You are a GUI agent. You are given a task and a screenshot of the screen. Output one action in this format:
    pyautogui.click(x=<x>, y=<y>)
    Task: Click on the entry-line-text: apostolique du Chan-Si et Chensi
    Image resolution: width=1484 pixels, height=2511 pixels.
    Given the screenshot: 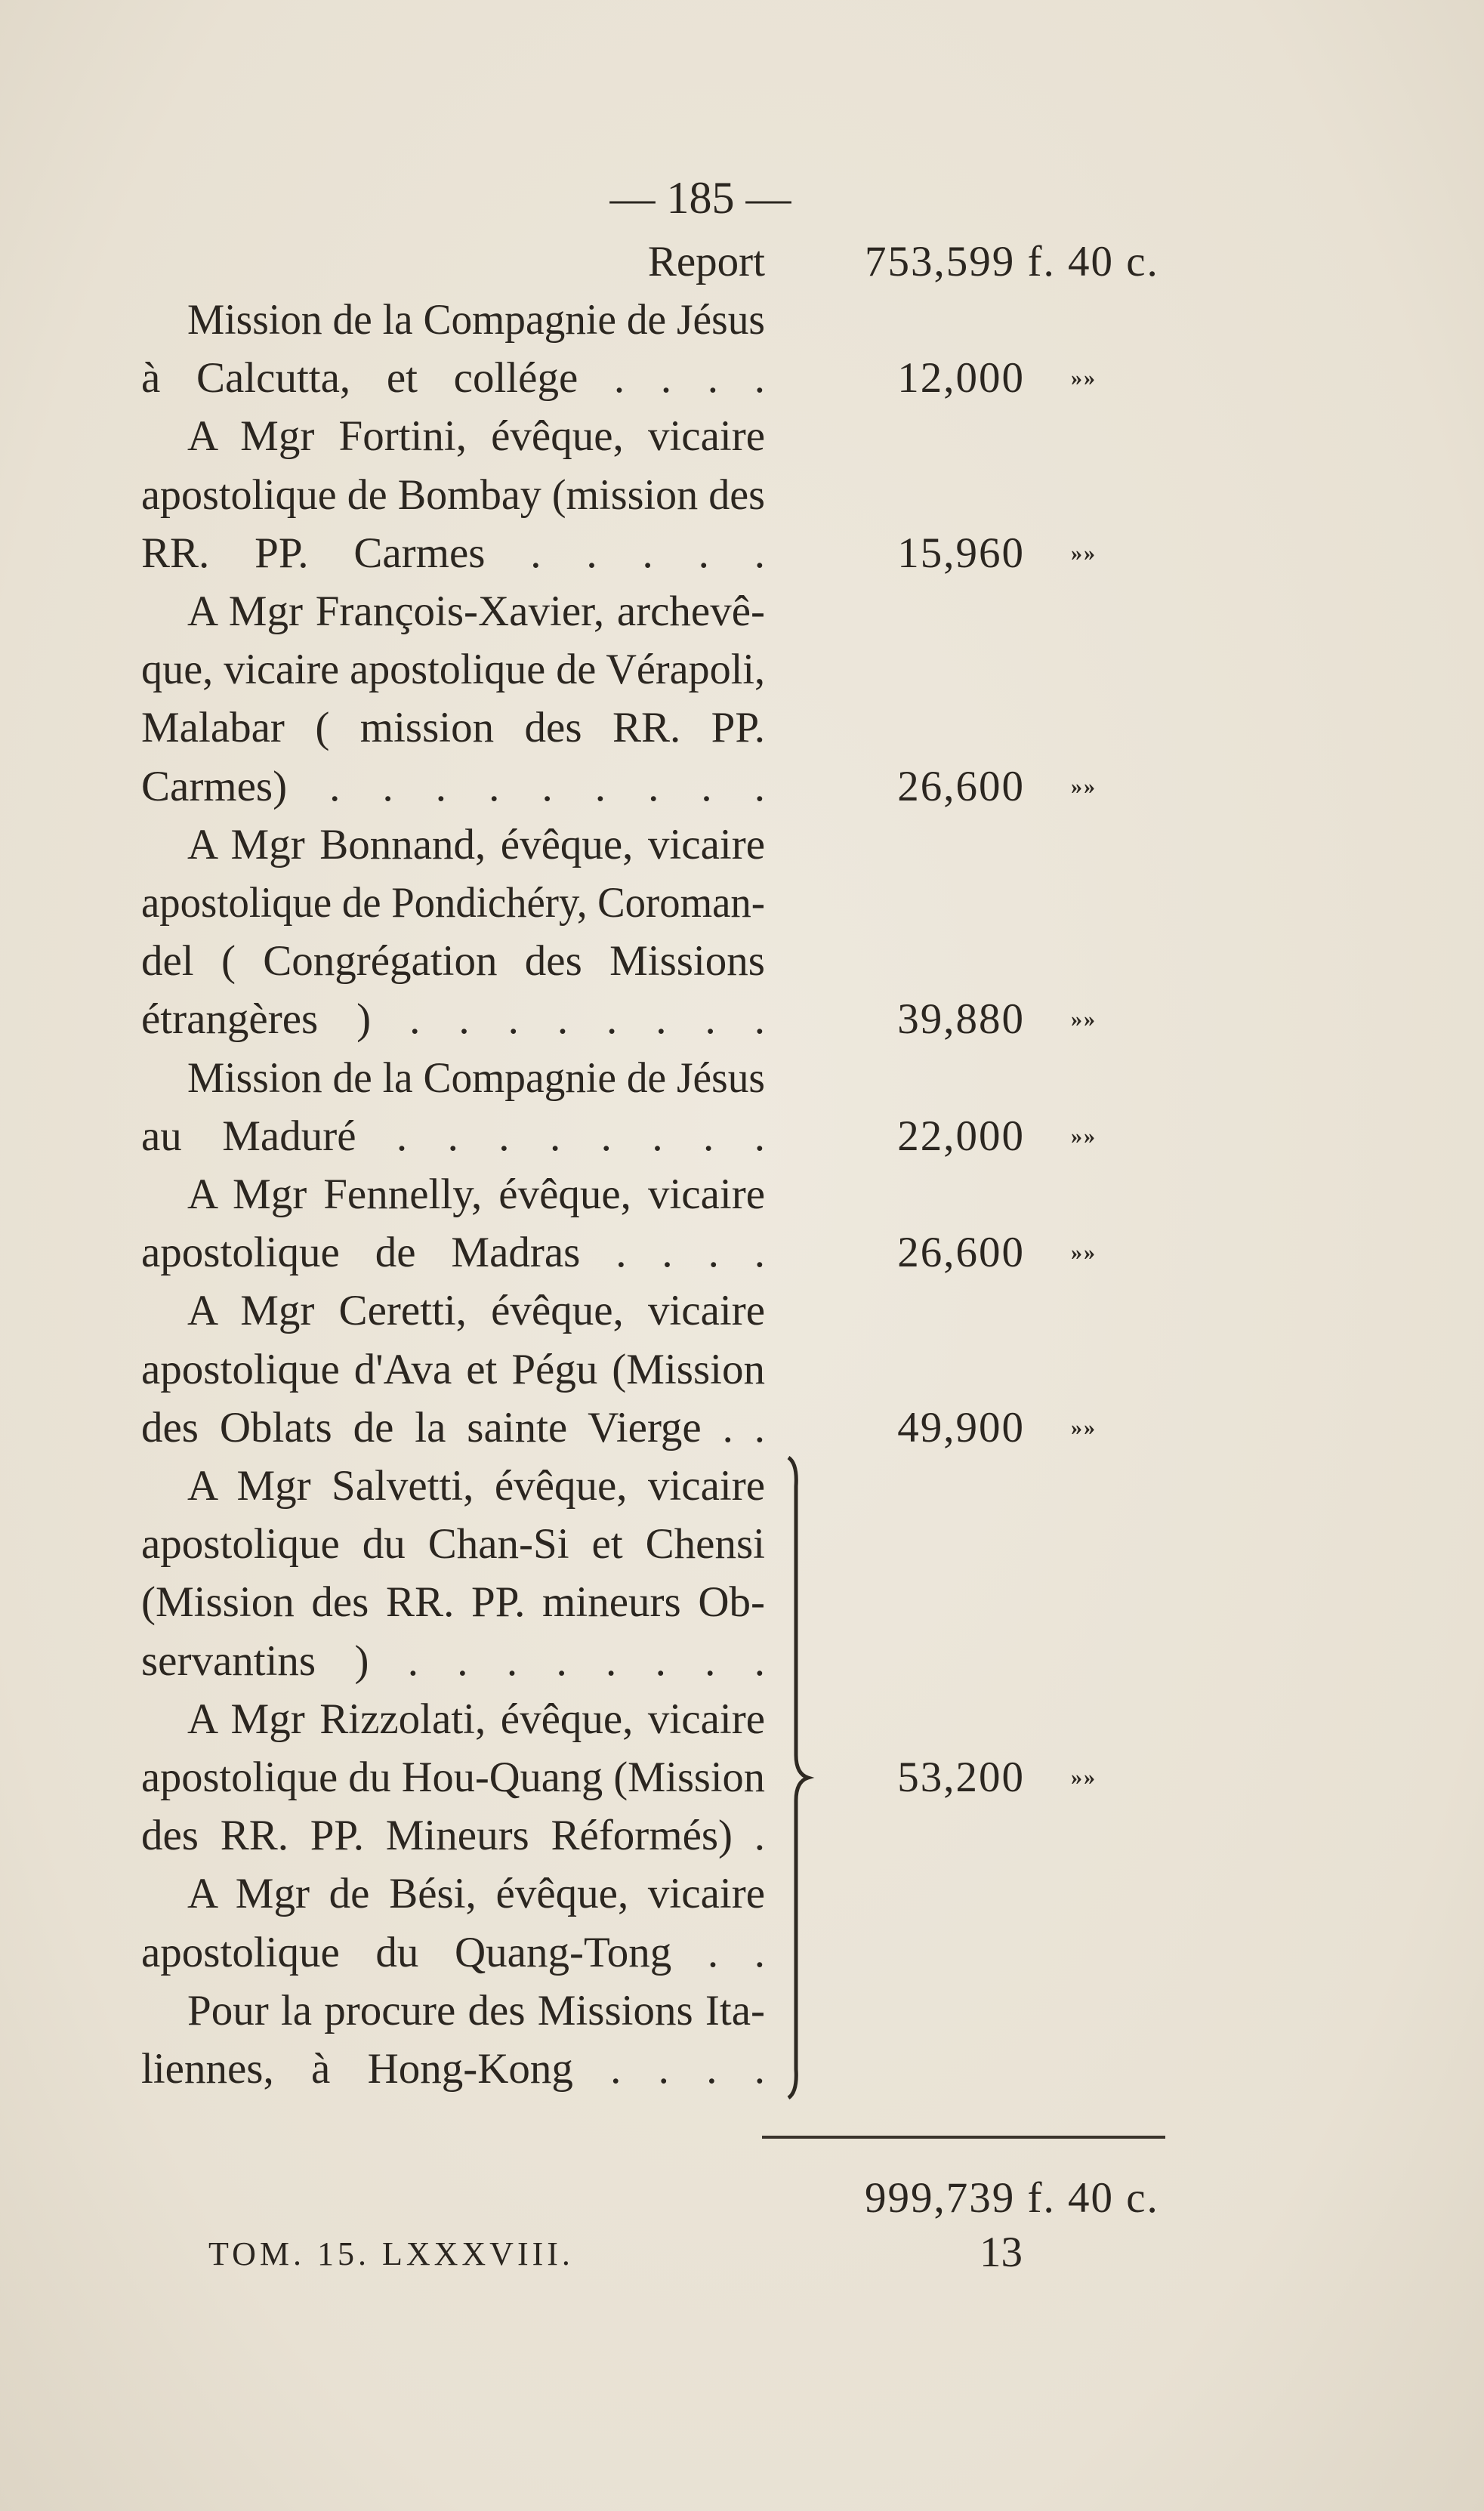 What is the action you would take?
    pyautogui.click(x=453, y=1544)
    